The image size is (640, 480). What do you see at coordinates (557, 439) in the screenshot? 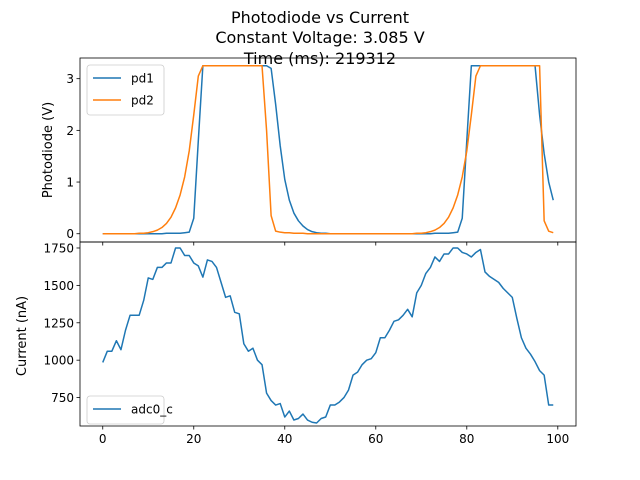
I see `x-tick-label: 100` at bounding box center [557, 439].